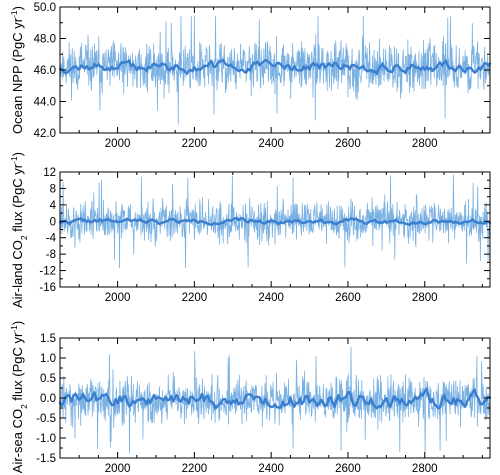  I want to click on y-tick-label: -16, so click(47, 288).